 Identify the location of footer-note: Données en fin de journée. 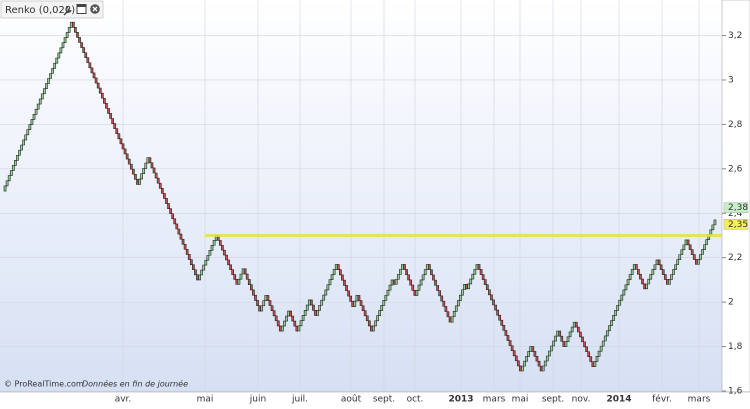
(135, 384).